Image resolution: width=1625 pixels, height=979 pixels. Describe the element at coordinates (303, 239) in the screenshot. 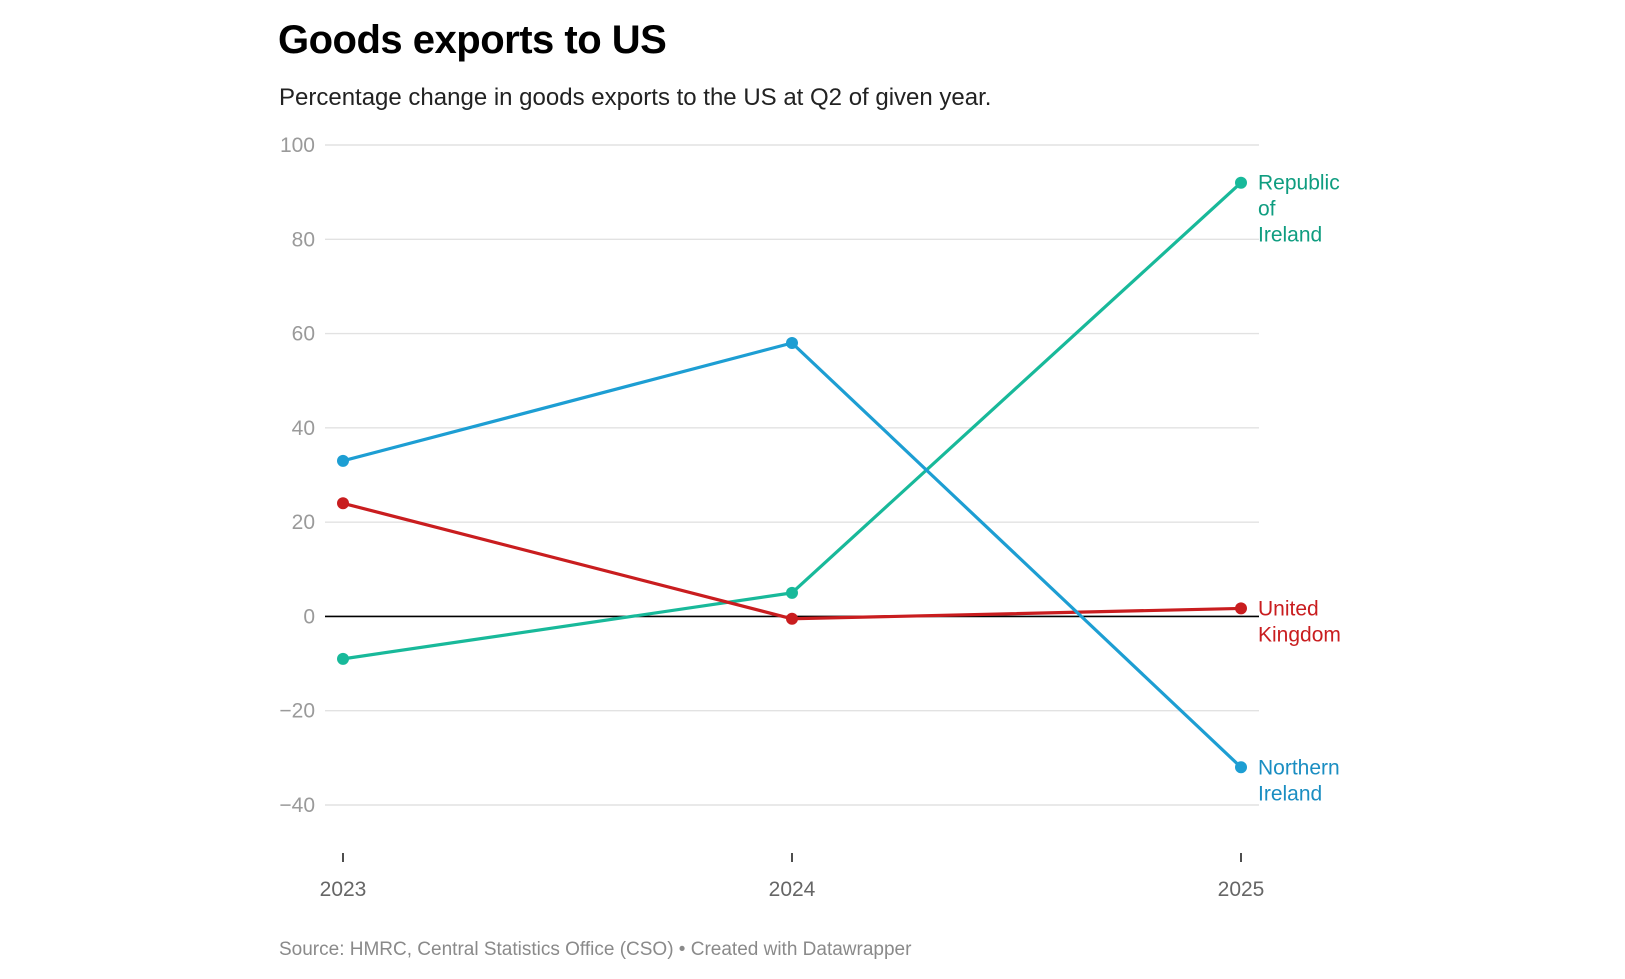

I see `y-tick-label: 80` at that location.